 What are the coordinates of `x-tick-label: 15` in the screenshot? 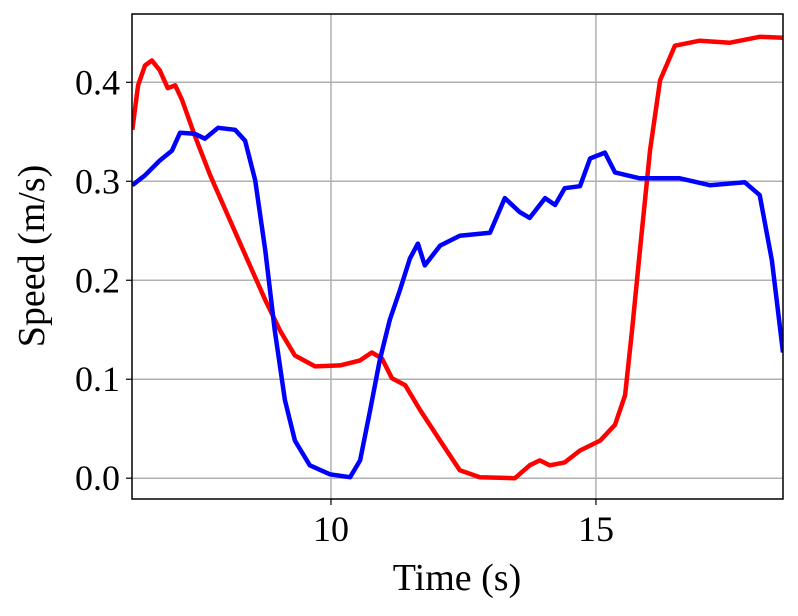 It's located at (596, 529).